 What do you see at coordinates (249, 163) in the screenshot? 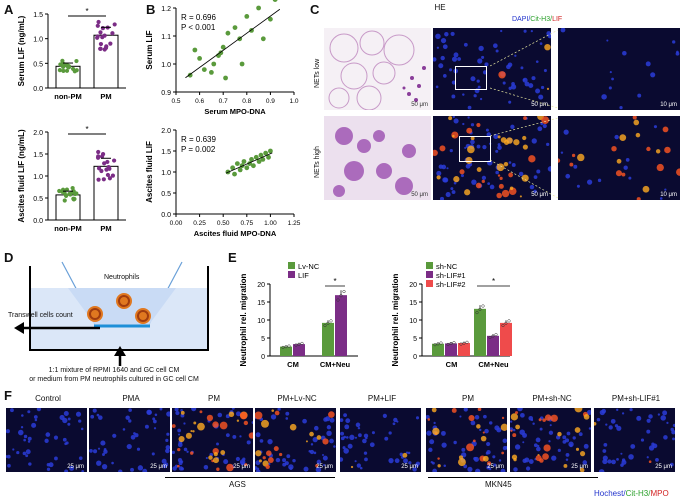
I see `regression-line` at bounding box center [249, 163].